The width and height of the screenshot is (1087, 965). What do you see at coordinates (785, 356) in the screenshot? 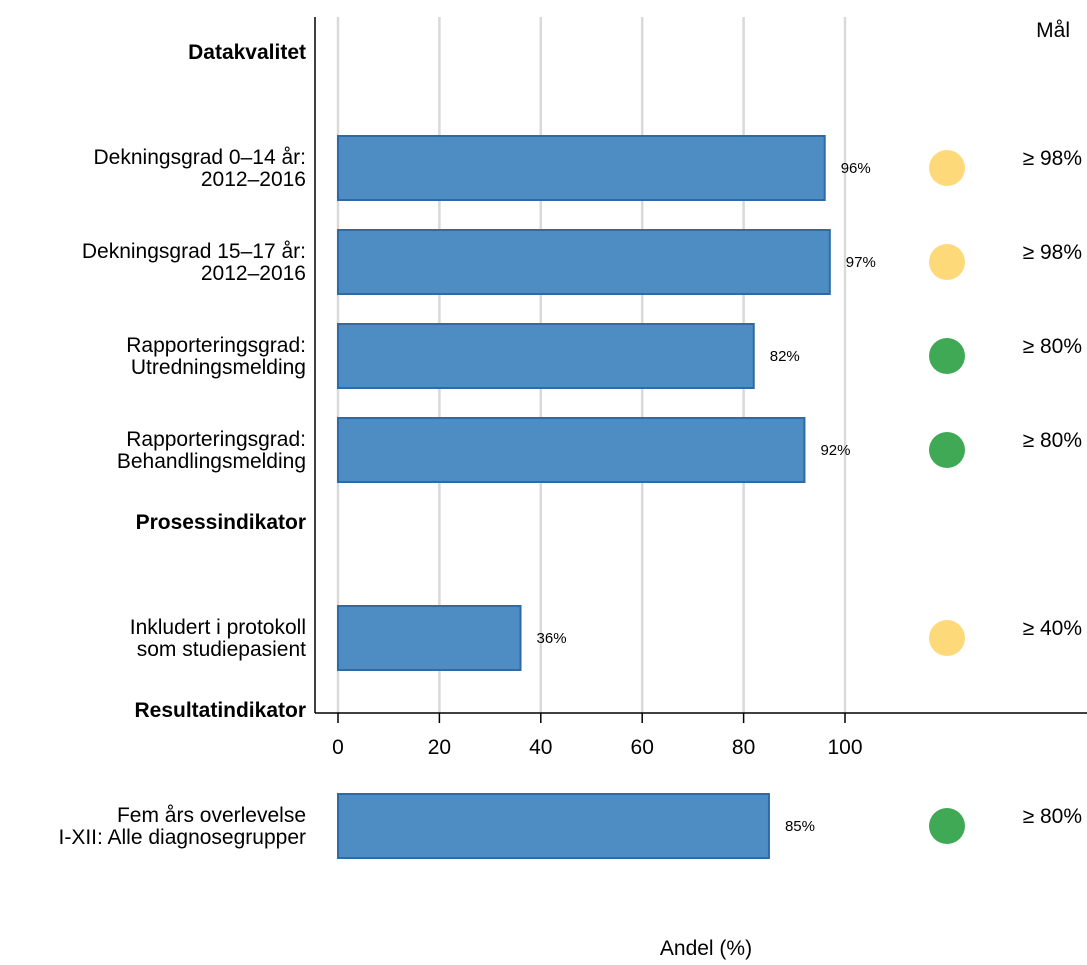
I see `value-label: 82%` at bounding box center [785, 356].